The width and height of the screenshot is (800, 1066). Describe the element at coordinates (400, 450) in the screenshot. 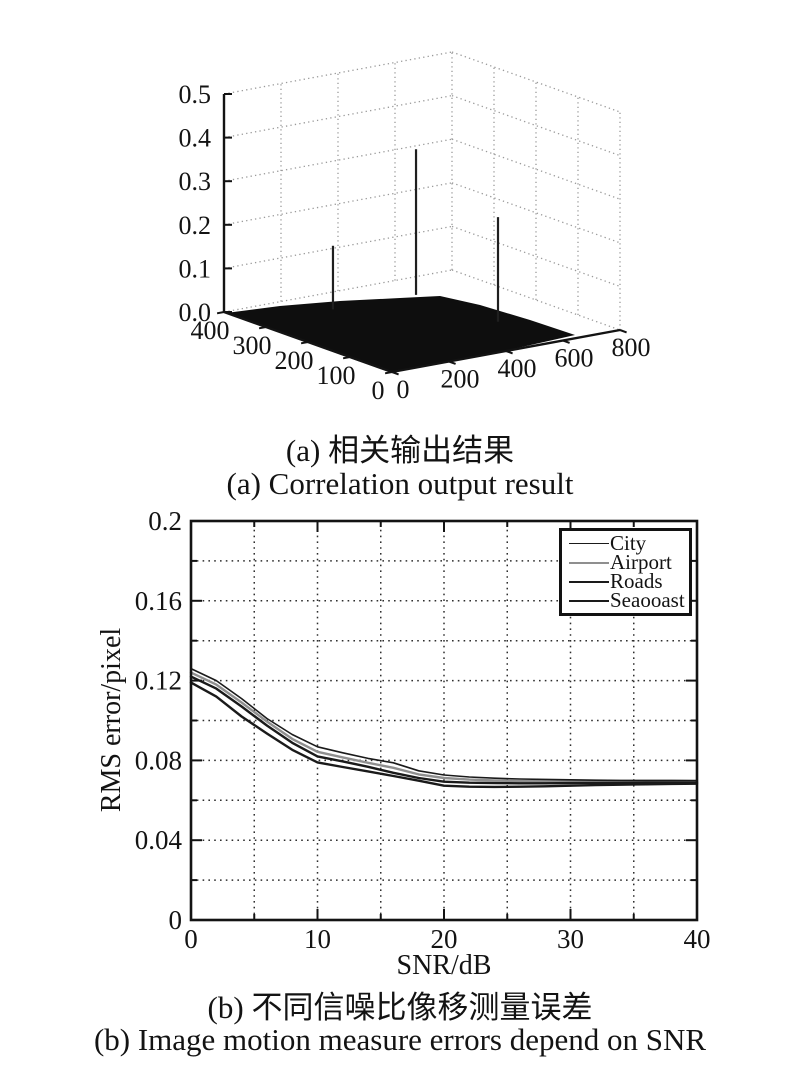

I see `caption-a-chinese: (a) 相关输出结果` at that location.